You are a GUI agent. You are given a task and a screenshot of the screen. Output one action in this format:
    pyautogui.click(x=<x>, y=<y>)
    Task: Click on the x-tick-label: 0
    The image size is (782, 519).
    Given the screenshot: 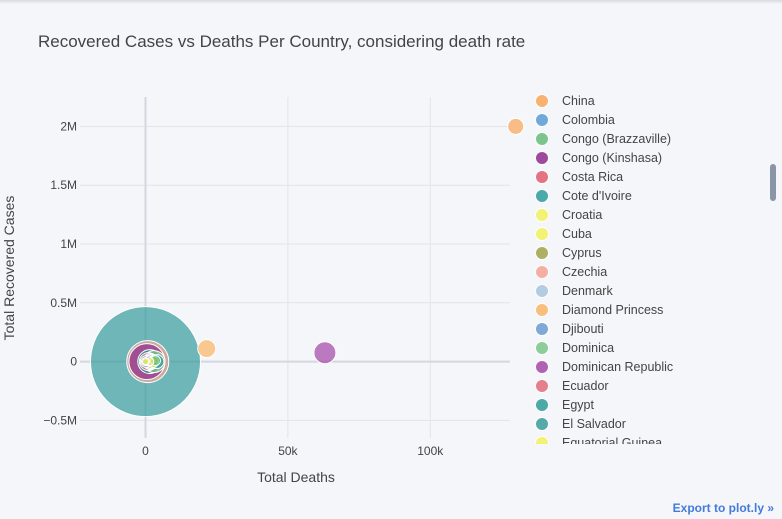 What is the action you would take?
    pyautogui.click(x=145, y=451)
    